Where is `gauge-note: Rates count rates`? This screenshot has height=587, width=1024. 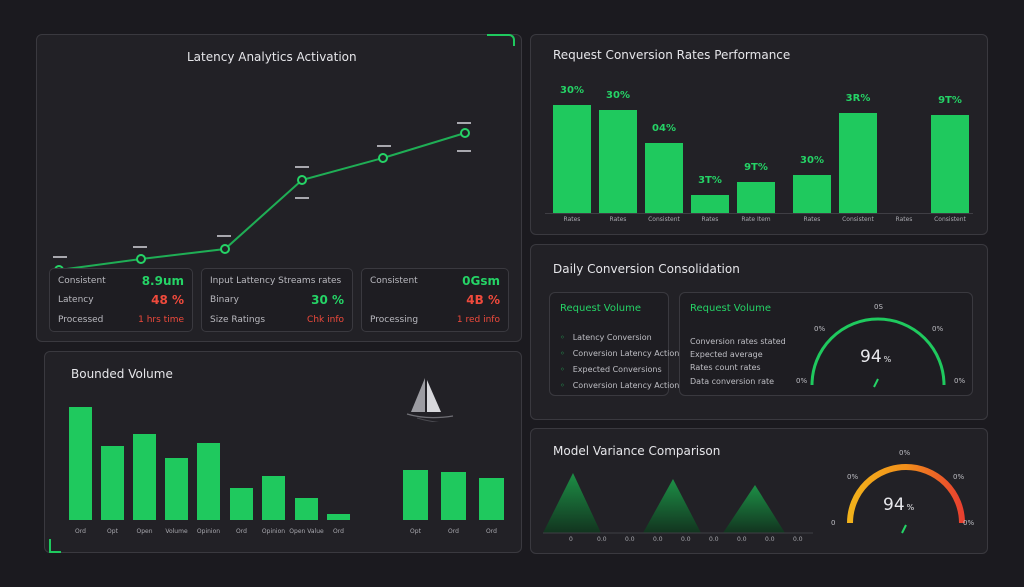 gauge-note: Rates count rates is located at coordinates (725, 367).